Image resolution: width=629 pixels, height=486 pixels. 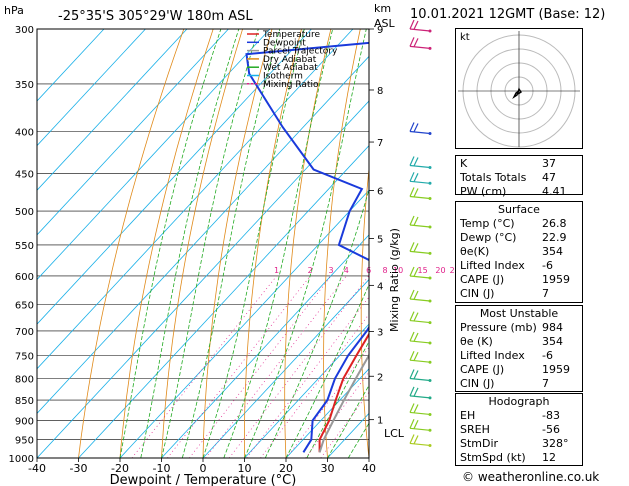 I want to click on indices-table: K 37 Totals Totals 47 PW (cm) 4.41, so click(x=519, y=176).